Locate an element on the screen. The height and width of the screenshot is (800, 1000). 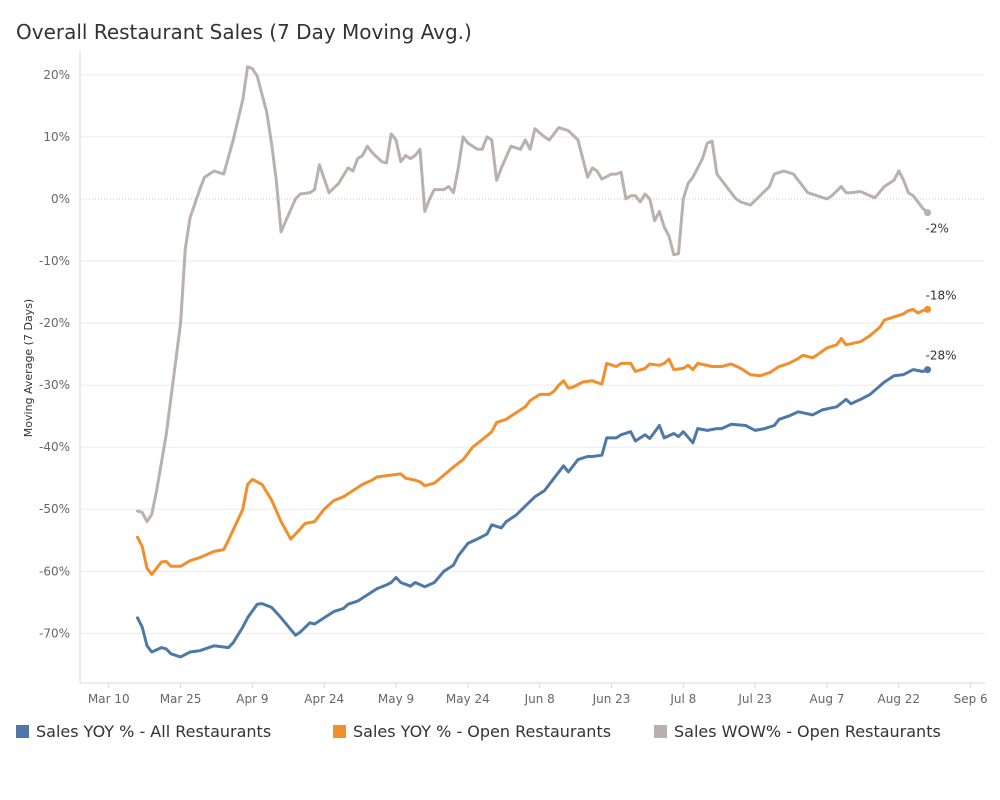
y-tick-label: -40% is located at coordinates (54, 447).